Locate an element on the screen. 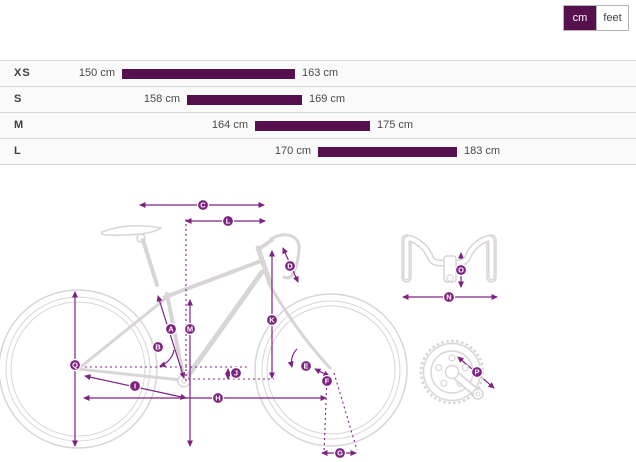 The width and height of the screenshot is (636, 462). size-row-s: S 158 cm 169 cm is located at coordinates (318, 100).